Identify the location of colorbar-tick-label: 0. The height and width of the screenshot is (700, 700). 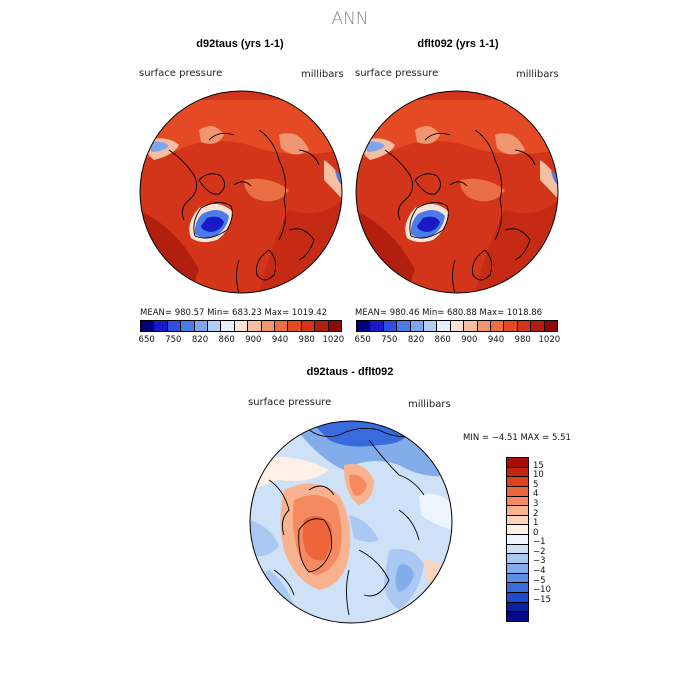
(536, 532).